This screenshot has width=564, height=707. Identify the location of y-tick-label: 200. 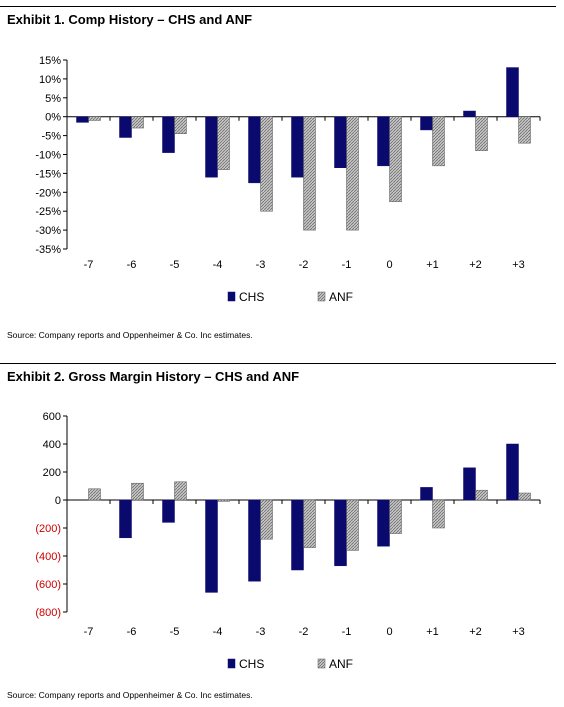
(52, 473).